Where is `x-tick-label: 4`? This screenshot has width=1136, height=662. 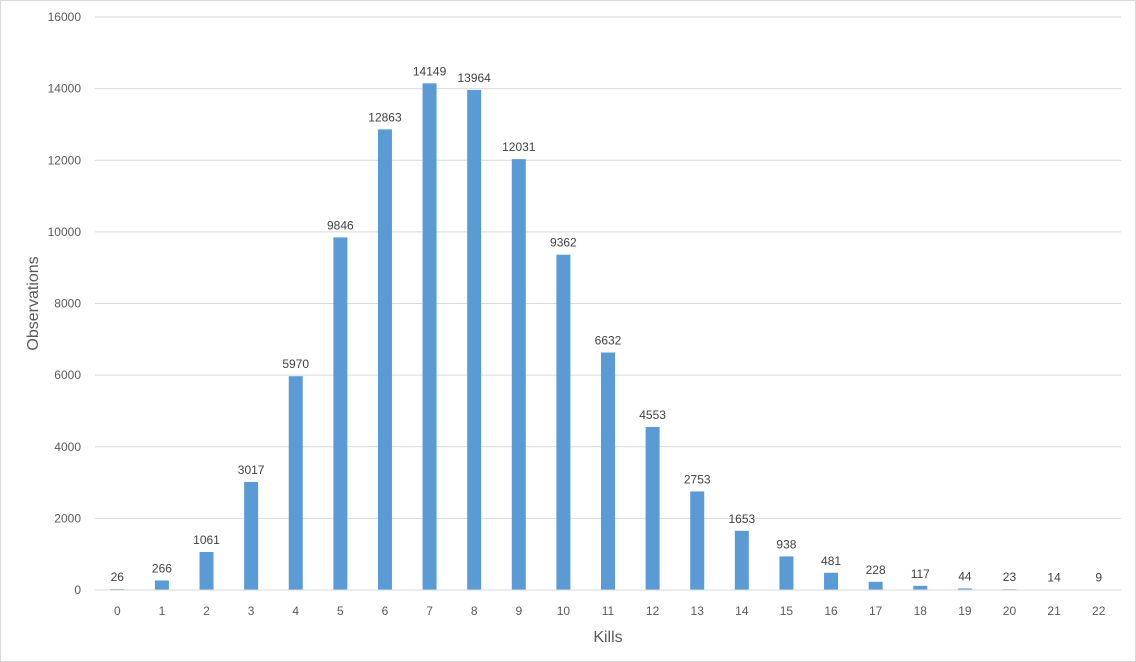 x-tick-label: 4 is located at coordinates (295, 611).